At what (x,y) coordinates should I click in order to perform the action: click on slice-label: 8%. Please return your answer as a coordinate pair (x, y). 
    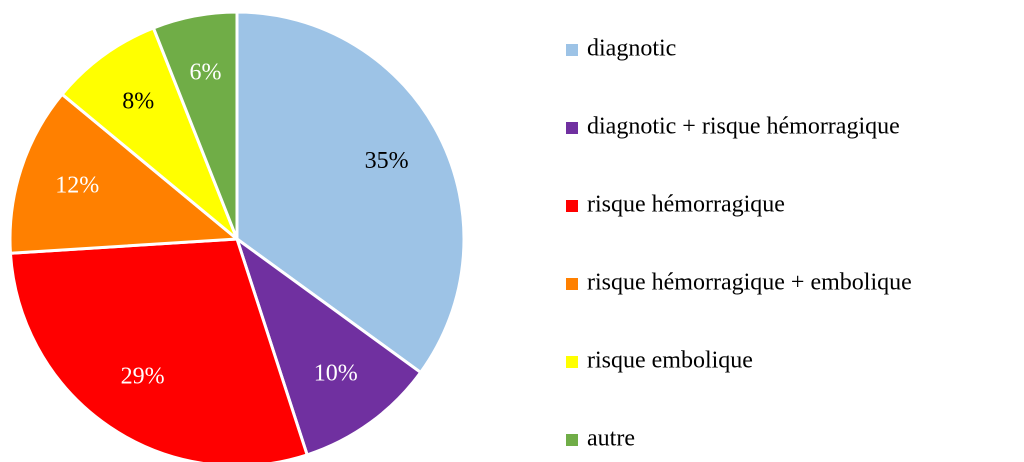
    Looking at the image, I should click on (138, 102).